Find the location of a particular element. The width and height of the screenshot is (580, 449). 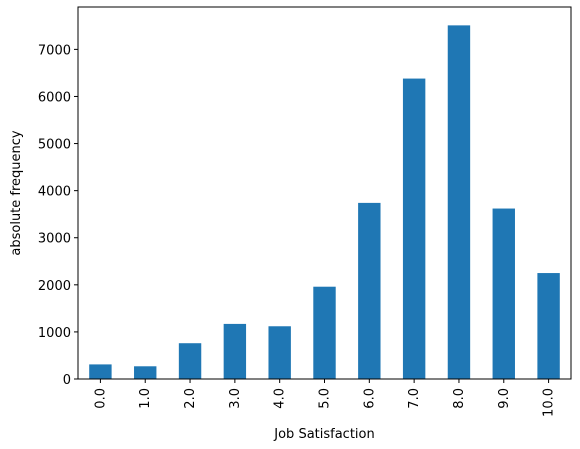

x-tick-label: 1.0 is located at coordinates (145, 398).